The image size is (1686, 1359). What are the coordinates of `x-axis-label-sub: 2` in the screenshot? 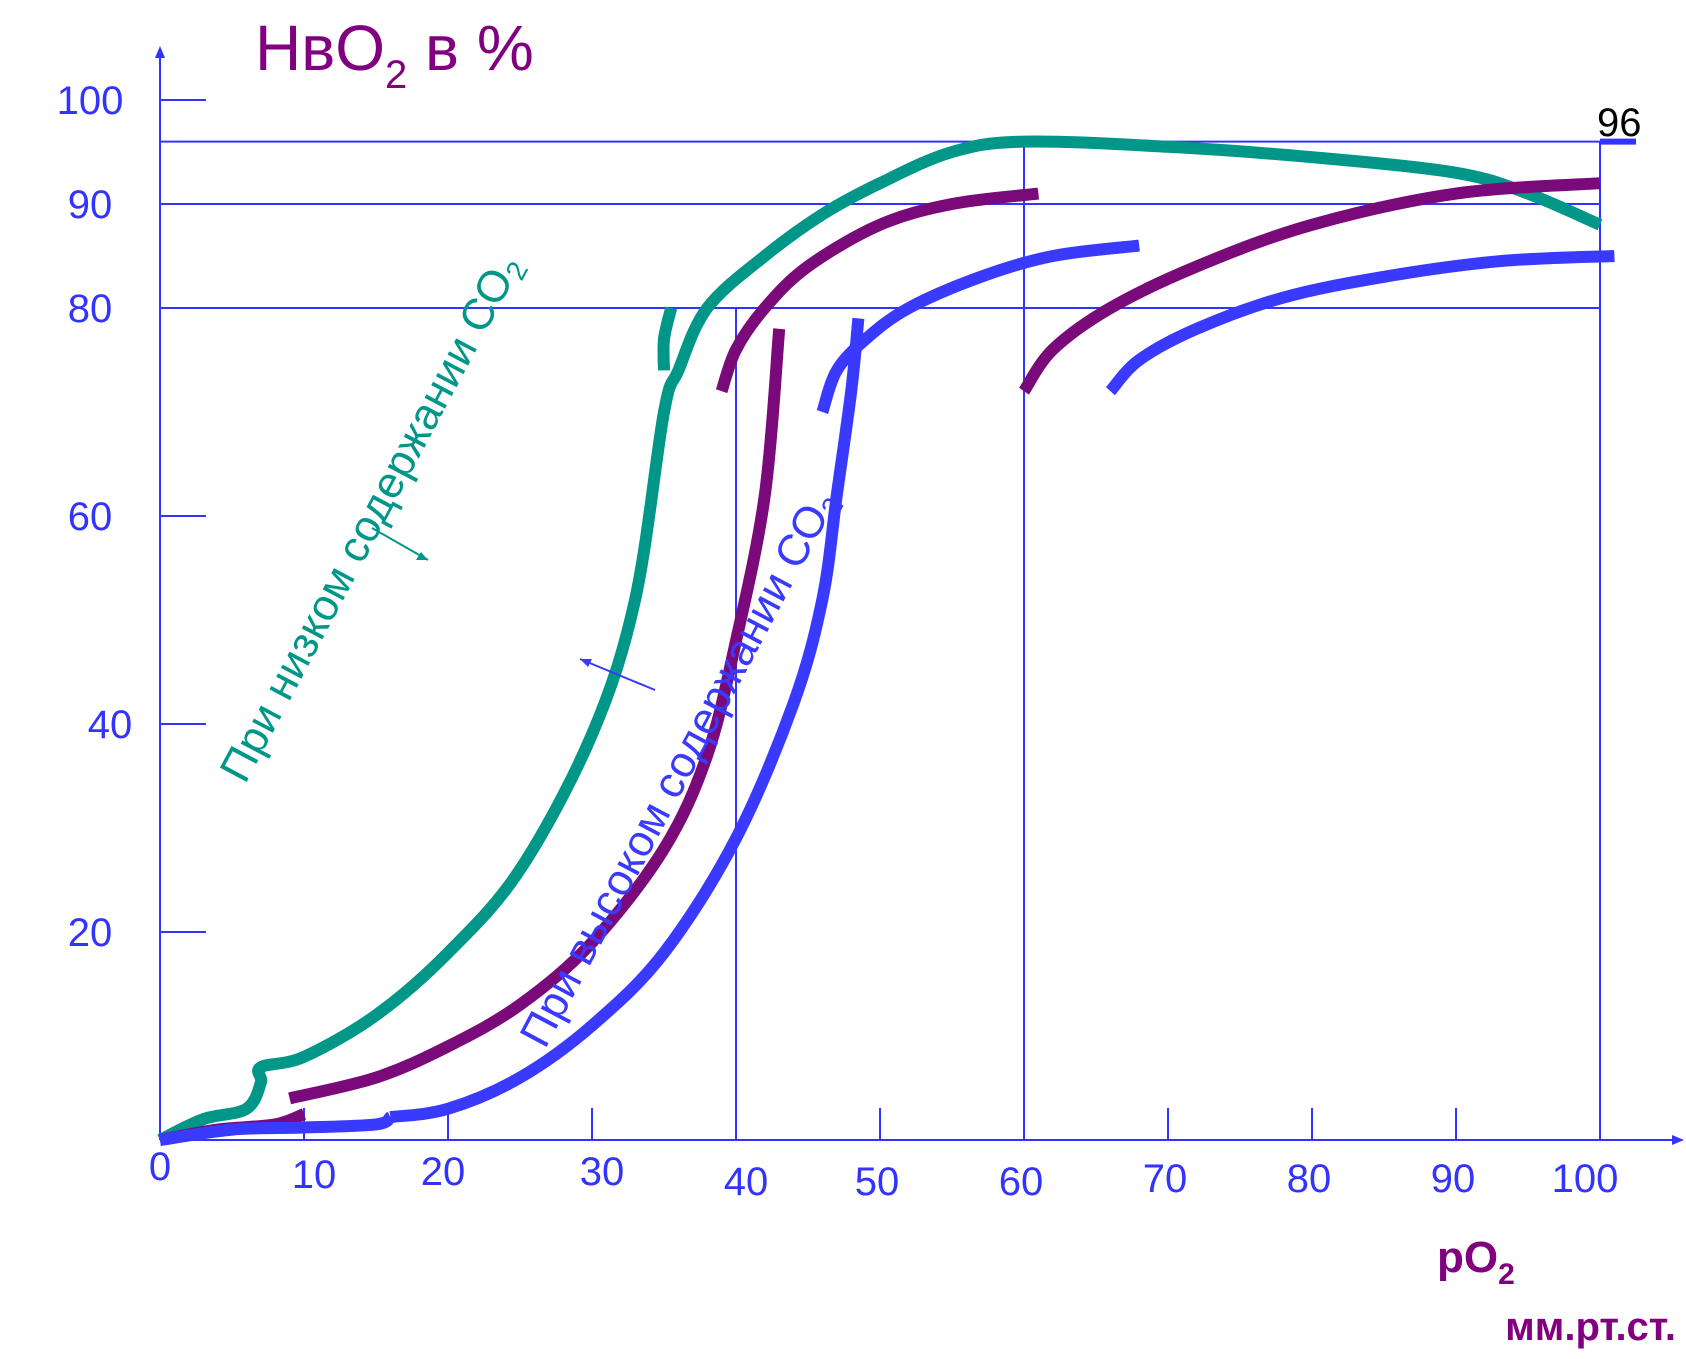 It's located at (1506, 1274).